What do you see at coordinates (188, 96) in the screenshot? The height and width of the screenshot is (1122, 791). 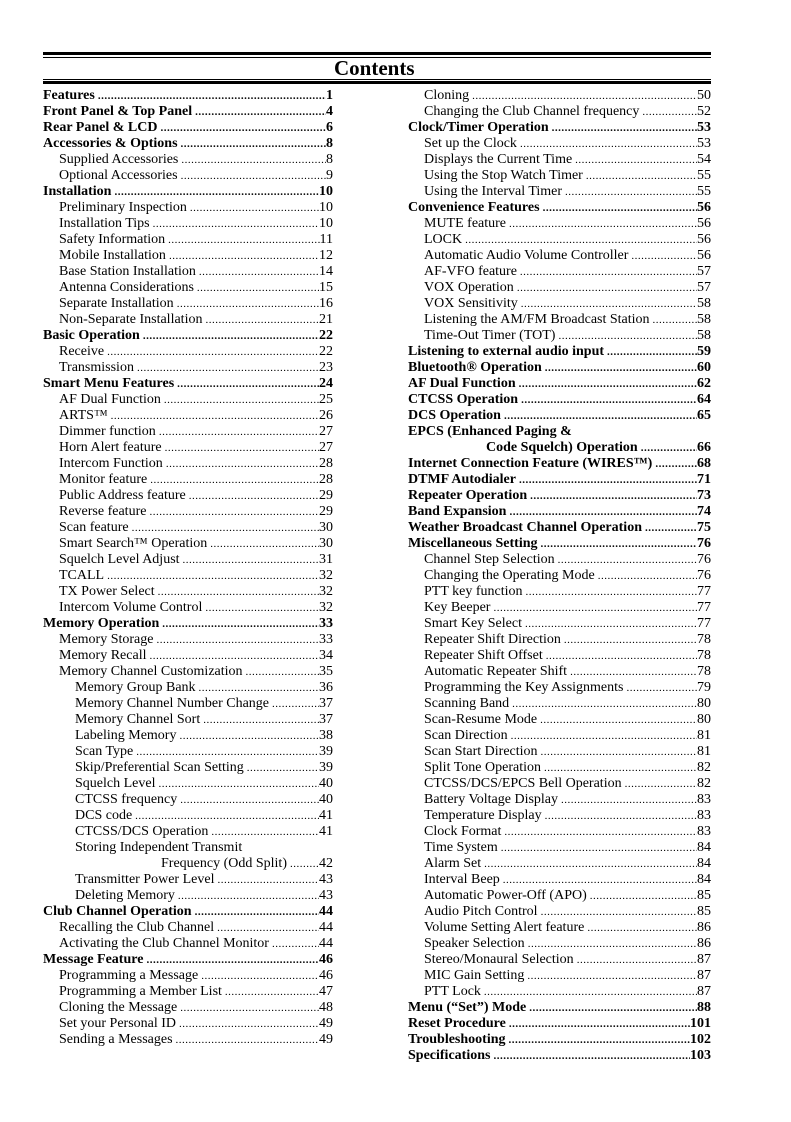 I see `toc-entry: Features 1` at bounding box center [188, 96].